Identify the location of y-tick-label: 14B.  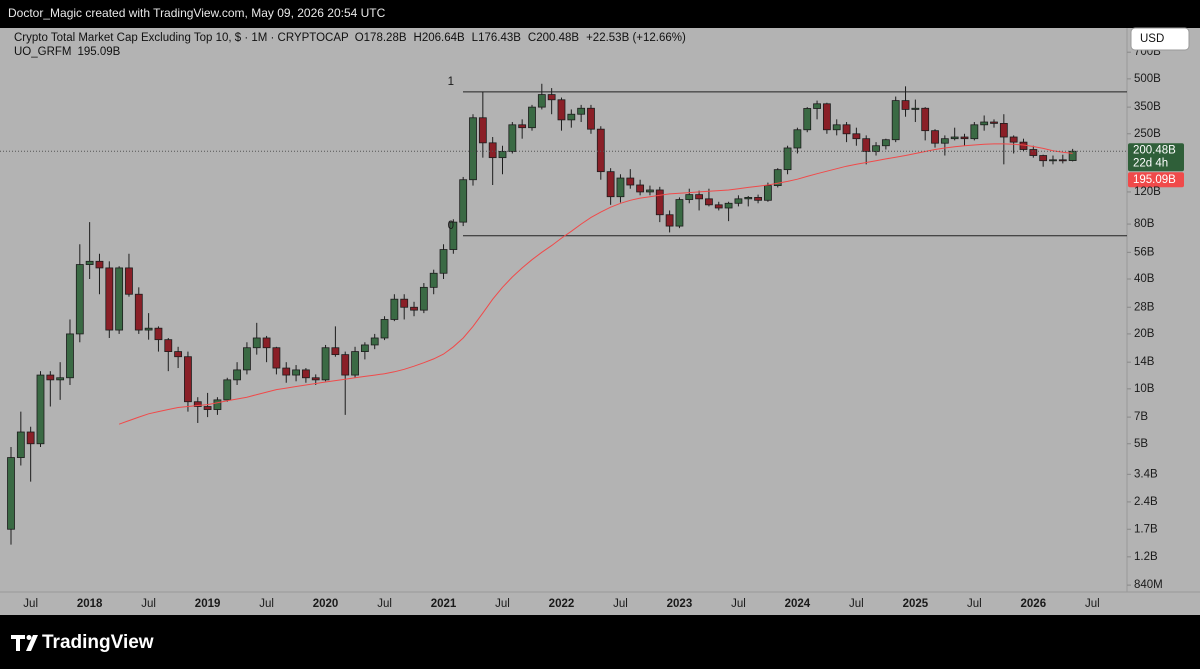
(1144, 362).